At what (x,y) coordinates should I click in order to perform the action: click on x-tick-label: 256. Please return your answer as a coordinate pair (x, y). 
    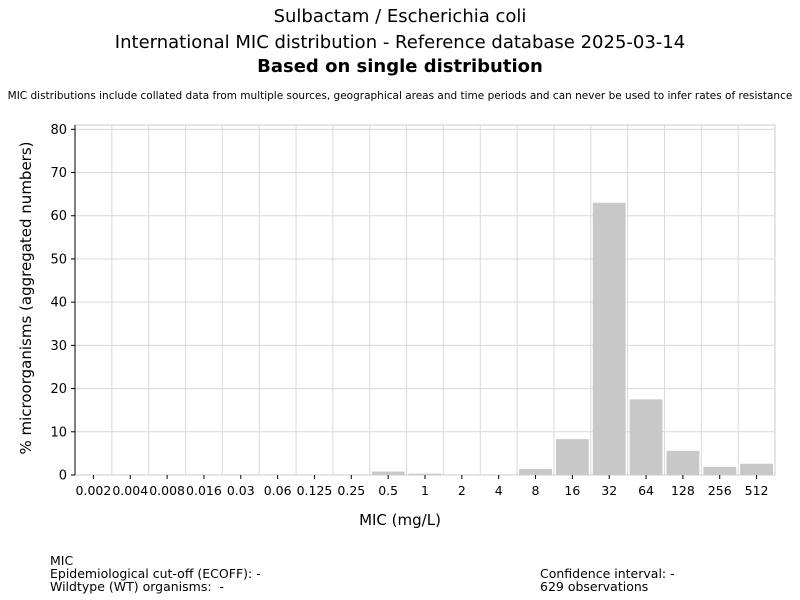
    Looking at the image, I should click on (720, 490).